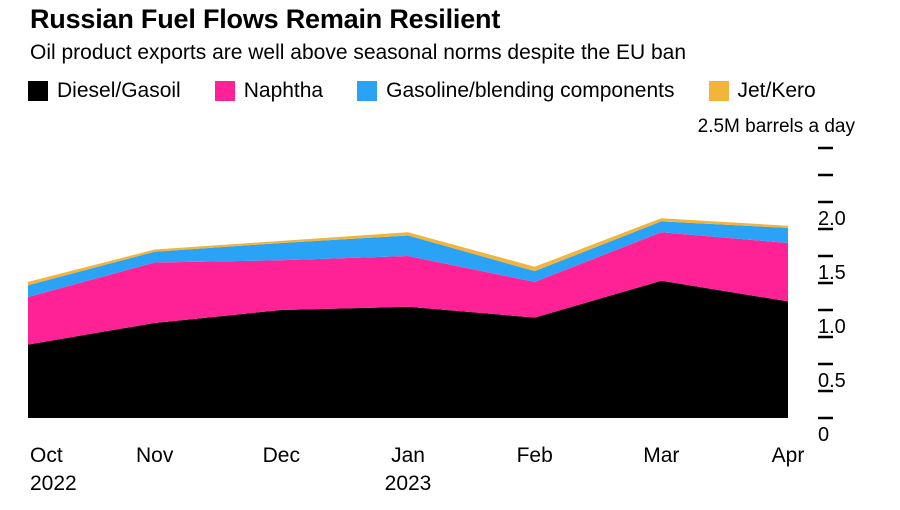  I want to click on legend-item-3: Jet/Kero, so click(762, 91).